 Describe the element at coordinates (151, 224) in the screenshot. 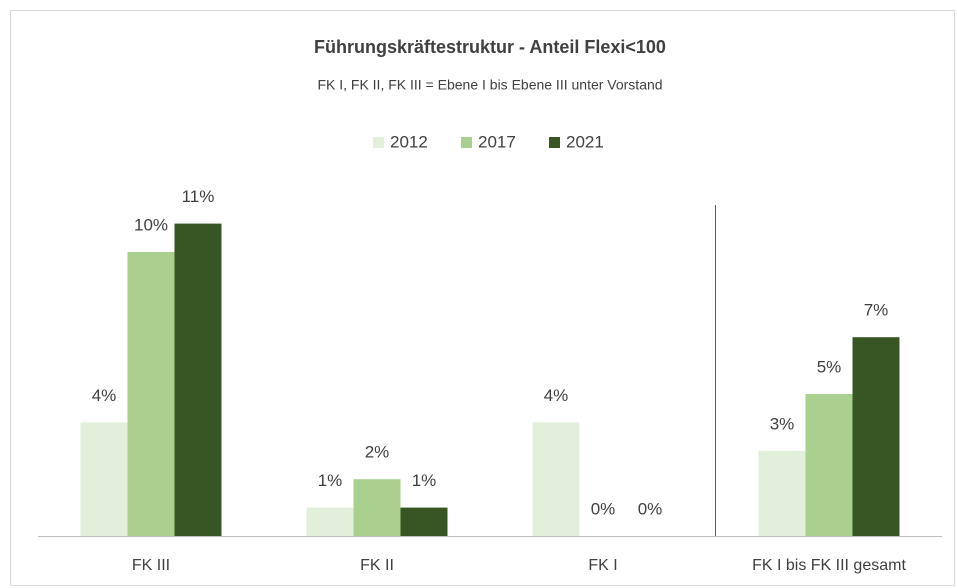

I see `data-label: 10%` at that location.